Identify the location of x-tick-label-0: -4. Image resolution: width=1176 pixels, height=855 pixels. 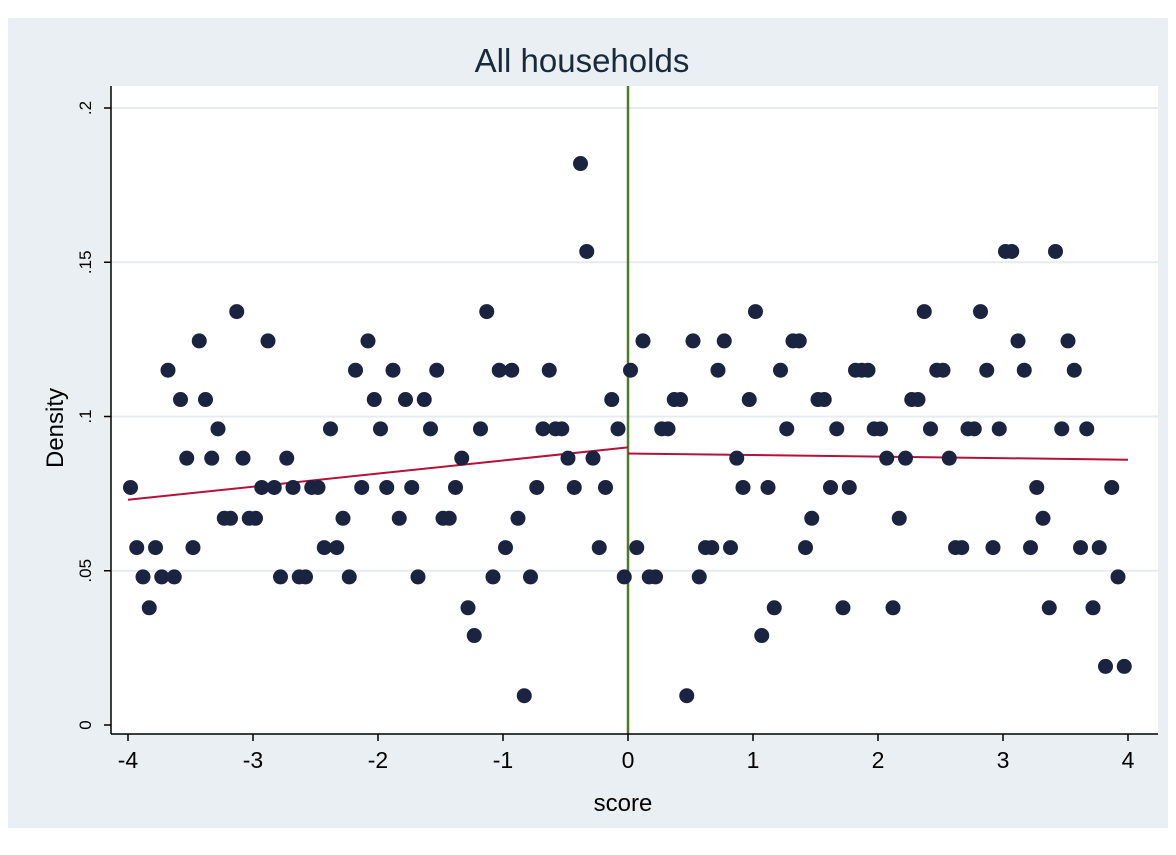
(128, 760).